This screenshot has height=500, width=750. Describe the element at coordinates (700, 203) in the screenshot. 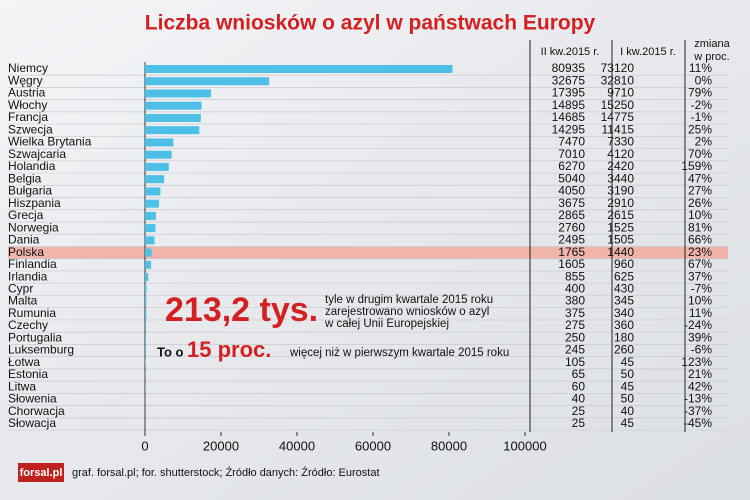

I see `change-cell: 26%` at that location.